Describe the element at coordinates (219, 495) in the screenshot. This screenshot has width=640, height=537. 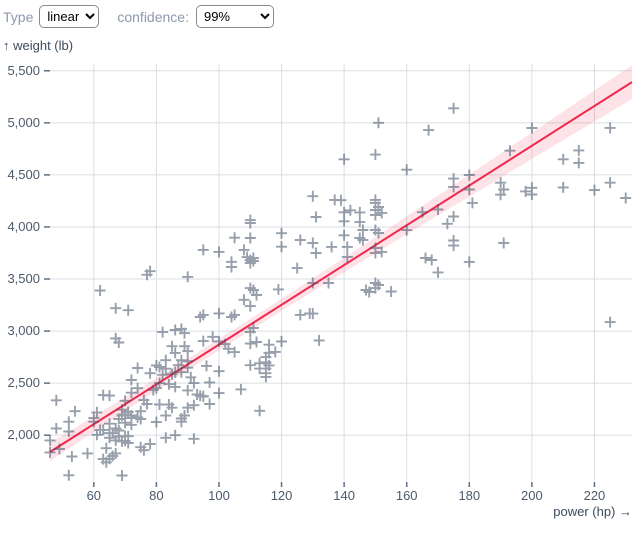
I see `x-tick-label: 100` at that location.